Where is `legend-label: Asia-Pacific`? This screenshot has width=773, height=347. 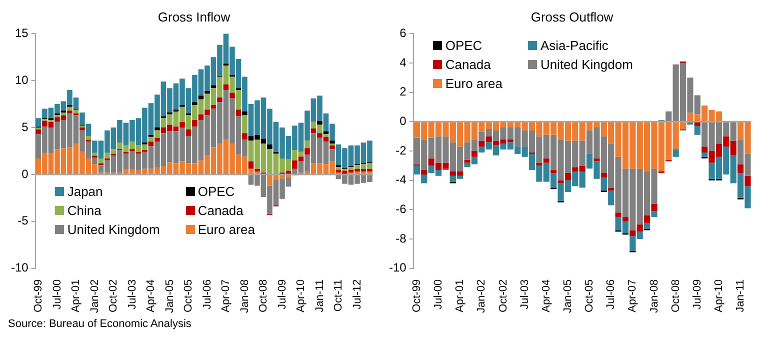 legend-label: Asia-Pacific is located at coordinates (574, 45).